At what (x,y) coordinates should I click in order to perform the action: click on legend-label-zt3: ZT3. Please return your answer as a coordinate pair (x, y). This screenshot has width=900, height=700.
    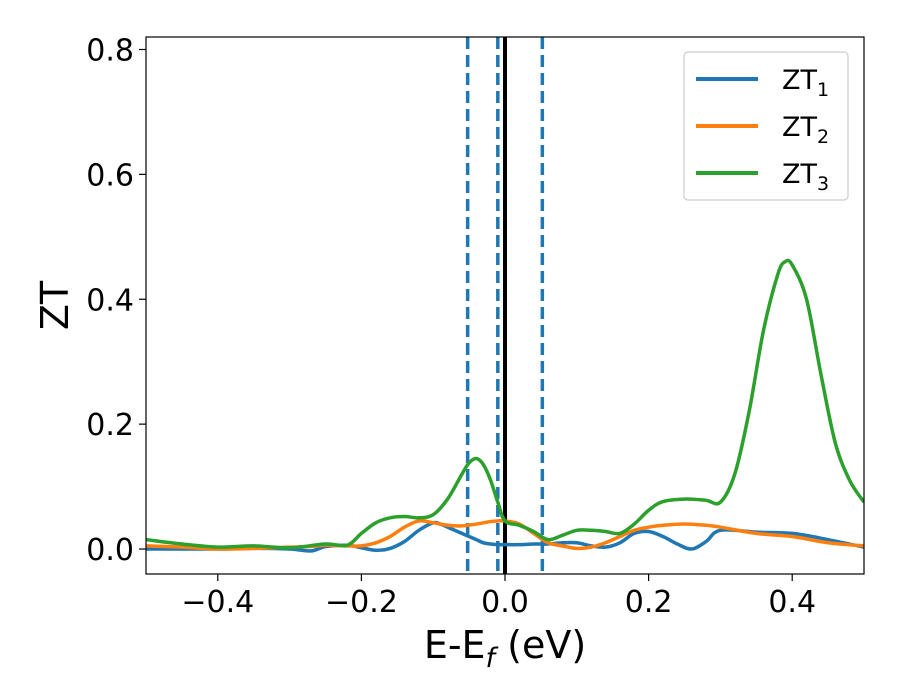
    Looking at the image, I should click on (805, 177).